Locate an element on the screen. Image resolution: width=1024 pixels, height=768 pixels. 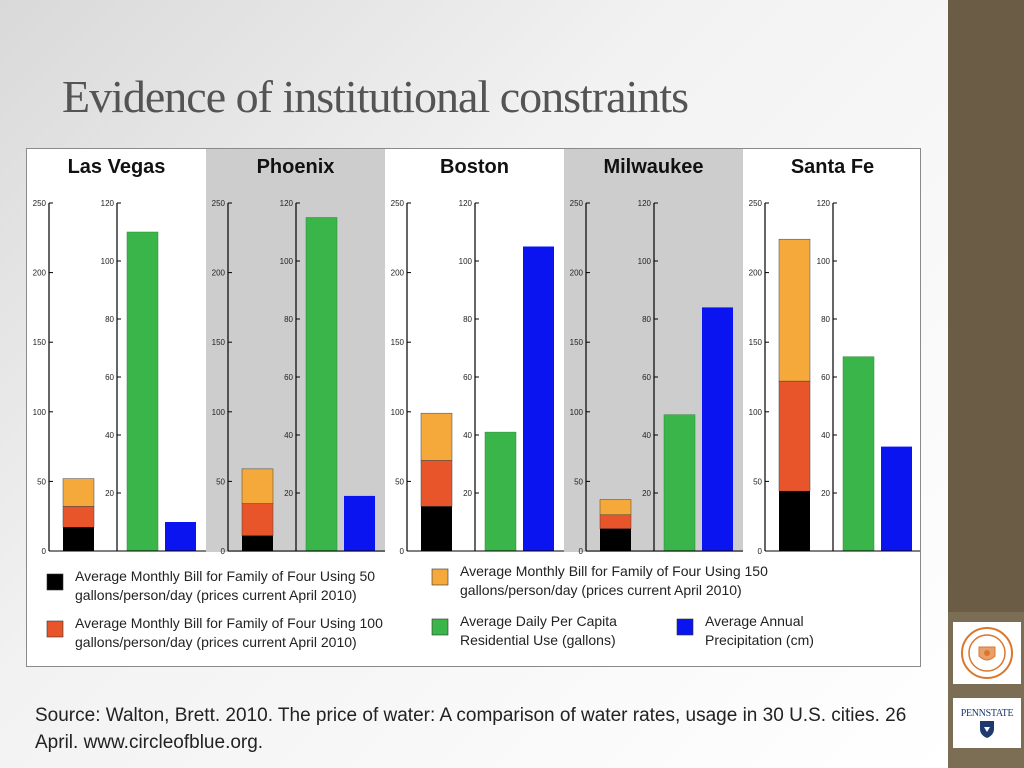
bar-bill100-santa-fe is located at coordinates (794, 436).